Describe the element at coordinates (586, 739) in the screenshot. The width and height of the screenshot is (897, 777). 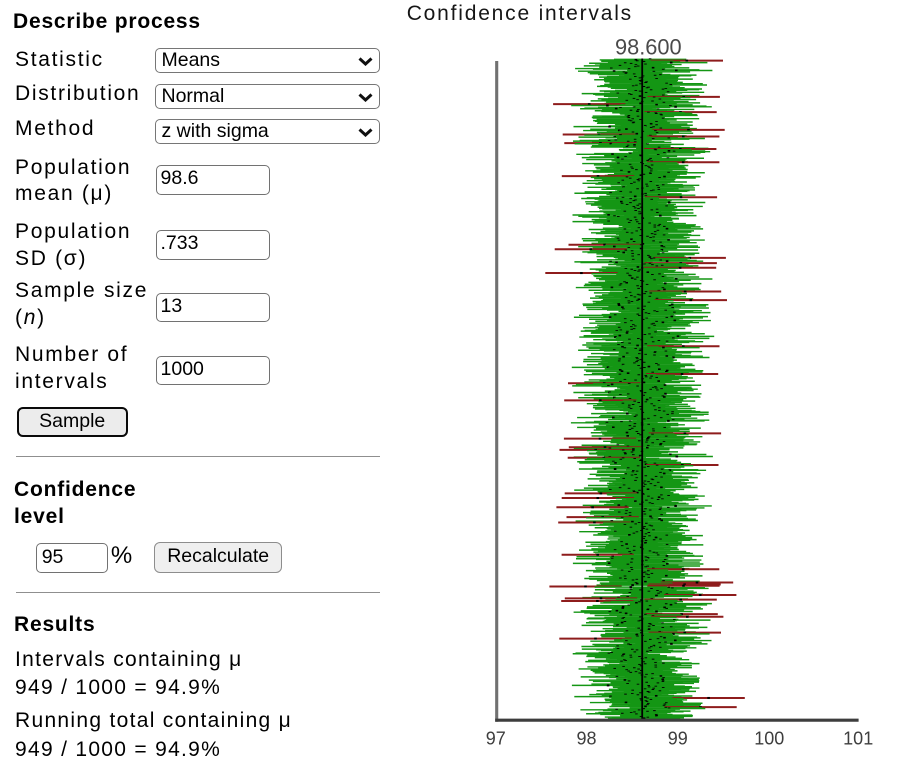
I see `svg-text: 98` at that location.